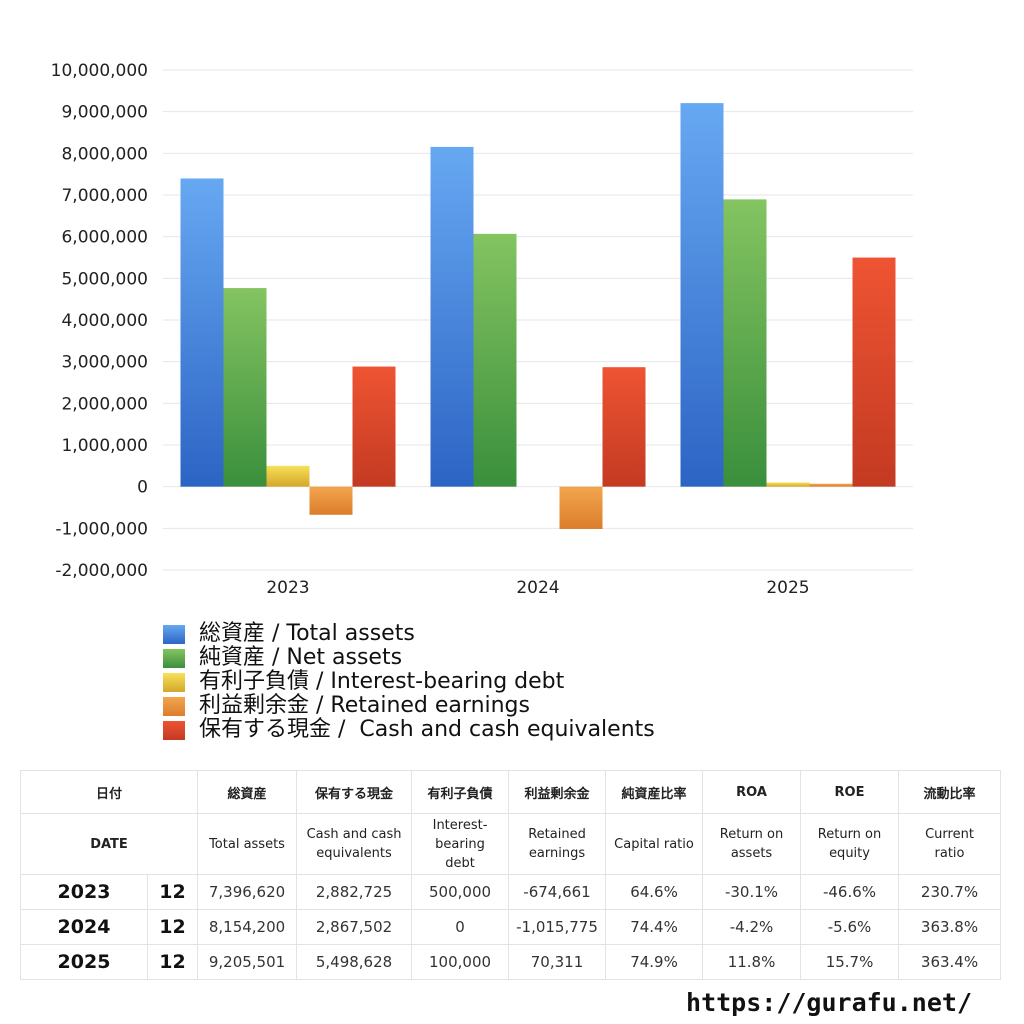 This screenshot has height=1024, width=1024. Describe the element at coordinates (427, 729) in the screenshot. I see `legend-label: 保有する現金 / Cash and cash equivalents` at that location.